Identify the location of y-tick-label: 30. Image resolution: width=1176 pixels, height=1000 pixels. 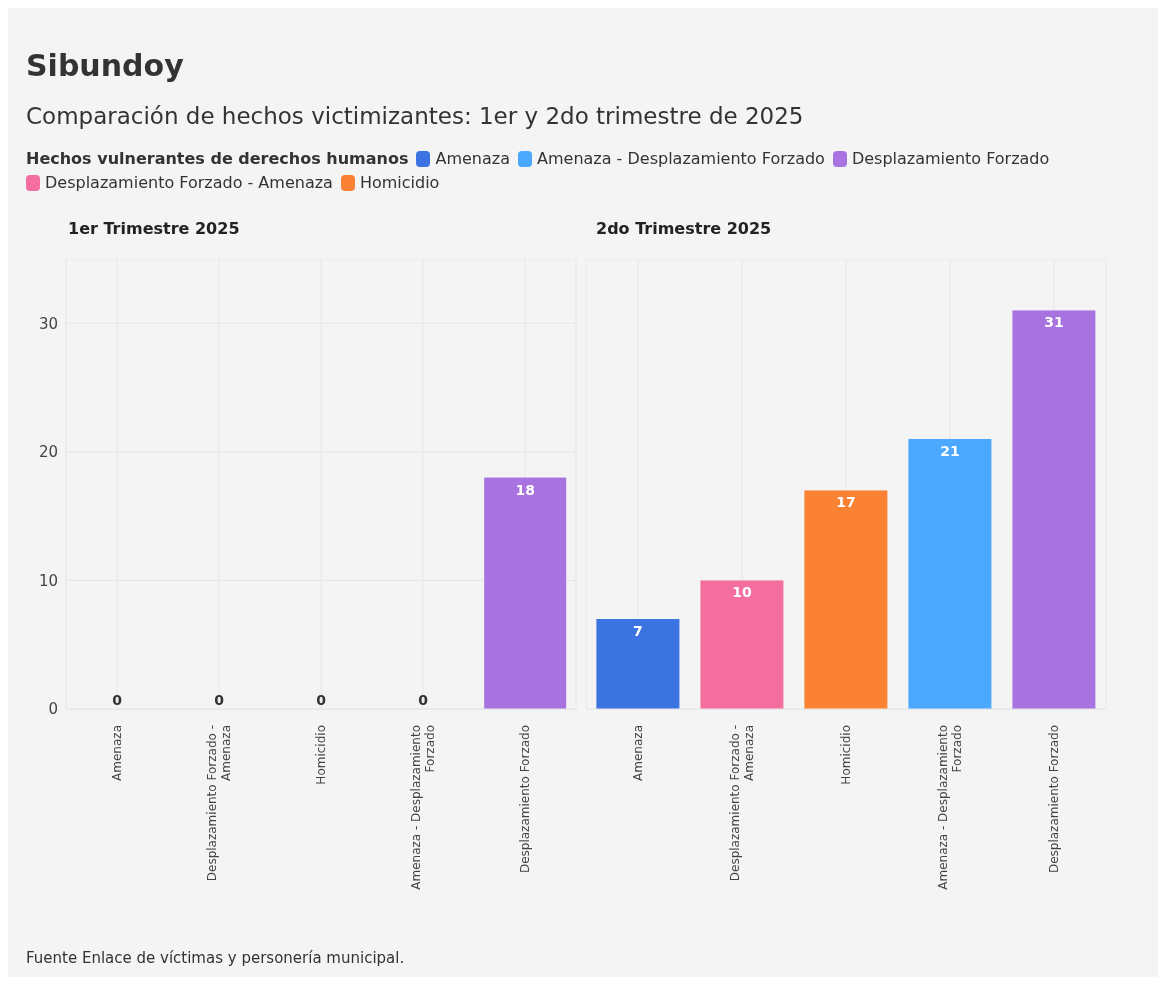
(48, 323).